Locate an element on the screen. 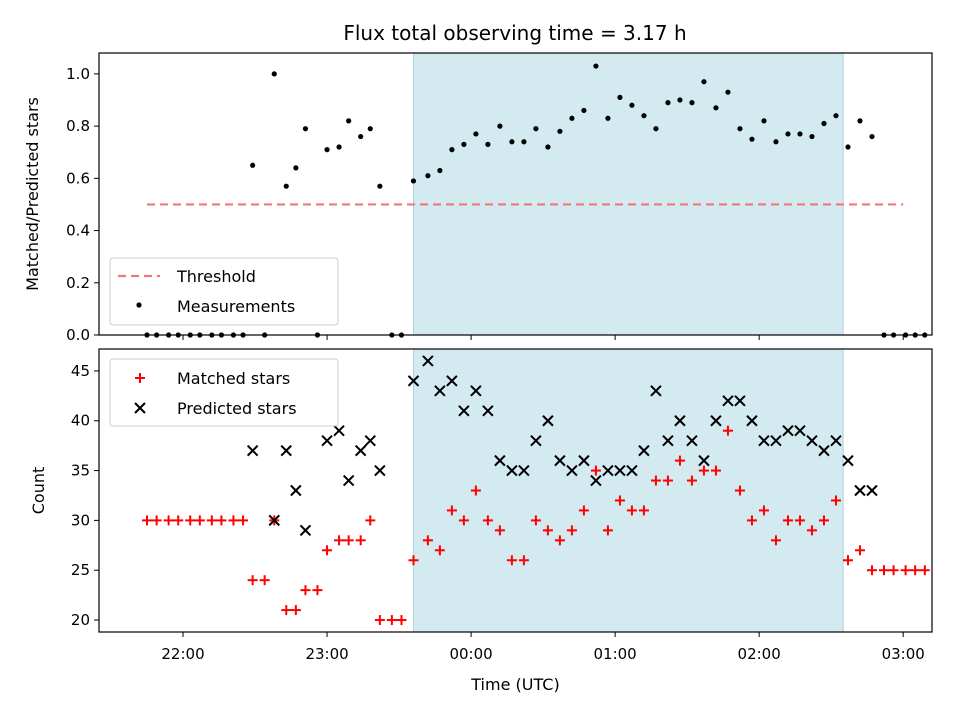 The width and height of the screenshot is (960, 720). bottom-ytick-label: 35 is located at coordinates (80, 471).